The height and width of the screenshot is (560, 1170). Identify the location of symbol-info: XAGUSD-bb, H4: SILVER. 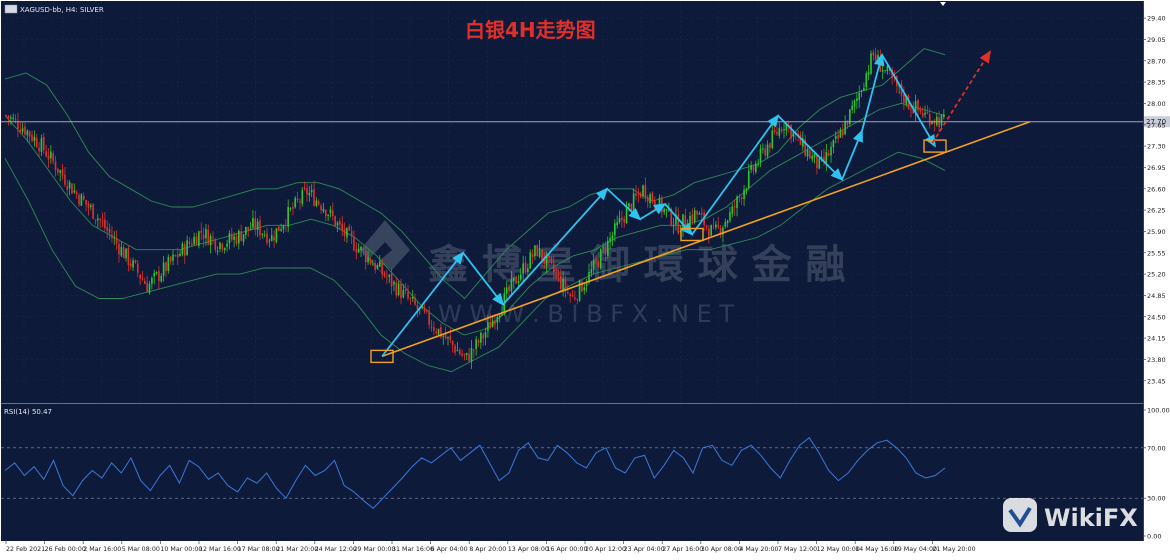
(62, 10).